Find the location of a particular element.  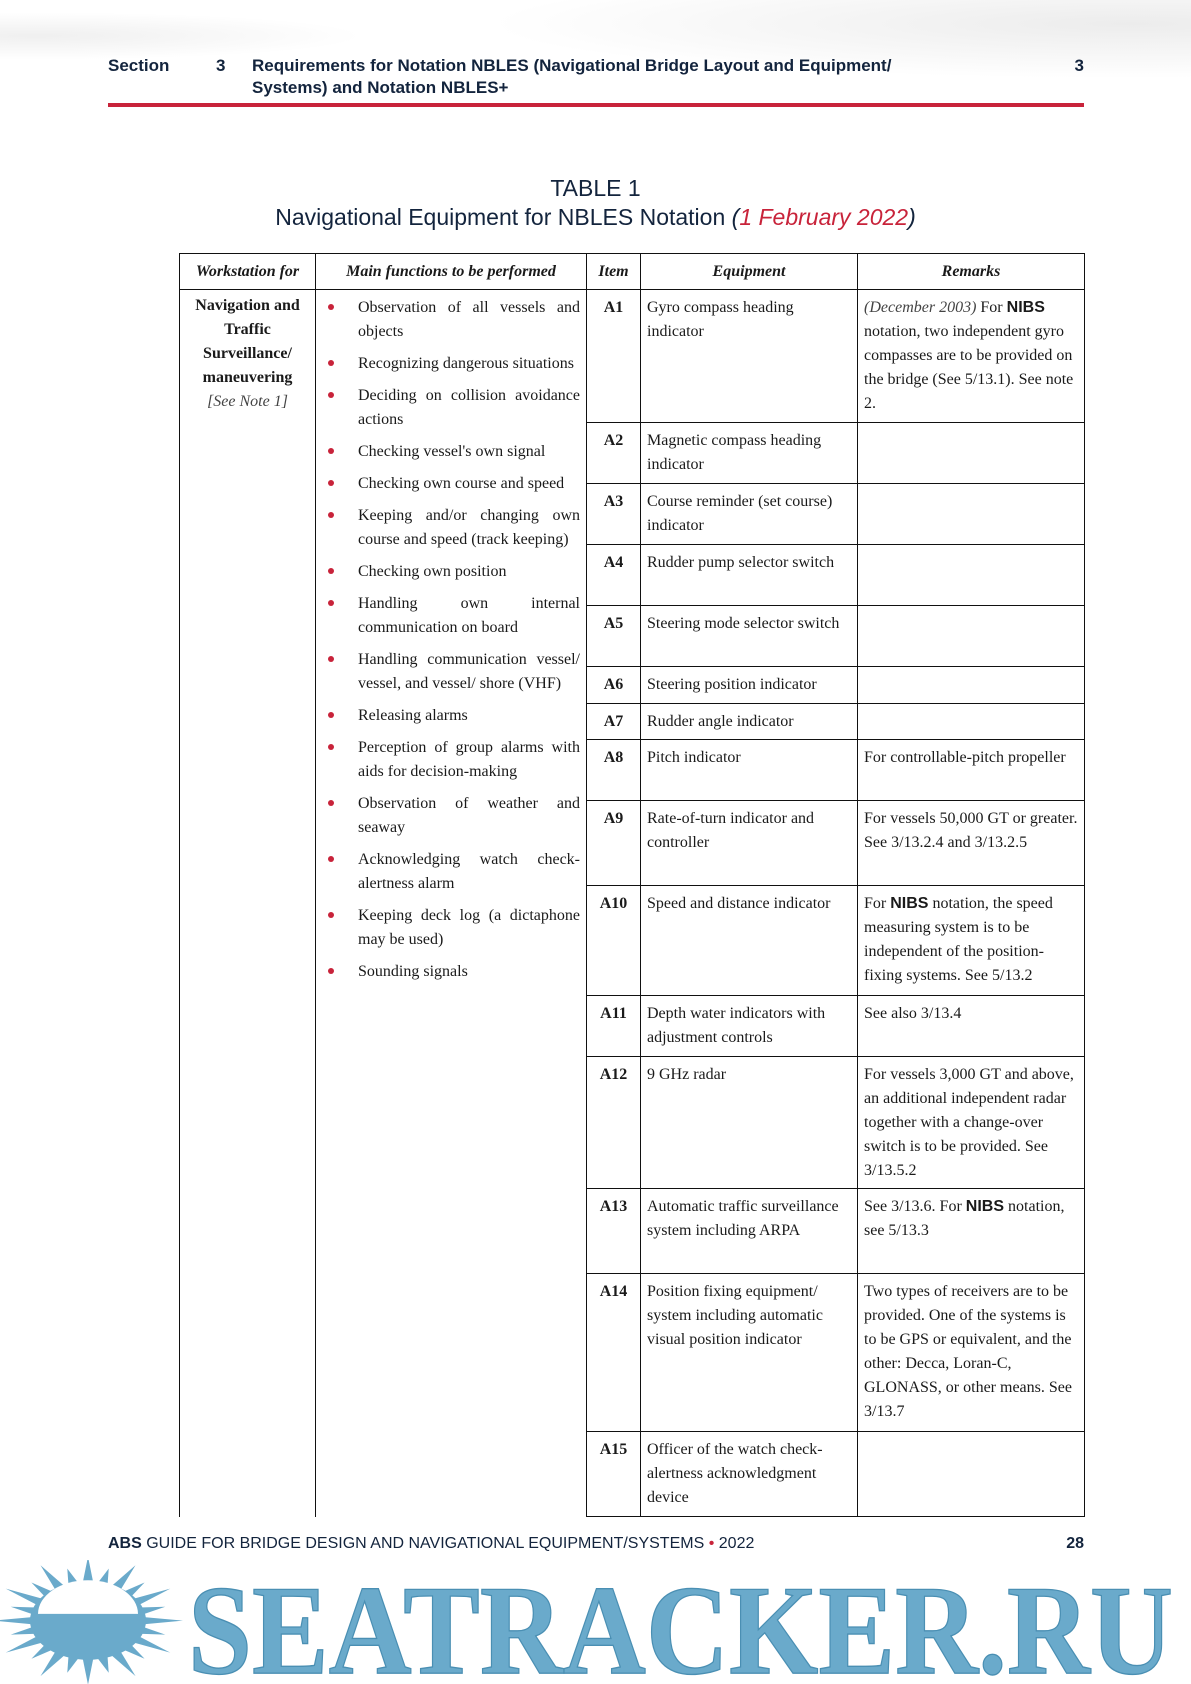

item-cell: A13 is located at coordinates (613, 1231).